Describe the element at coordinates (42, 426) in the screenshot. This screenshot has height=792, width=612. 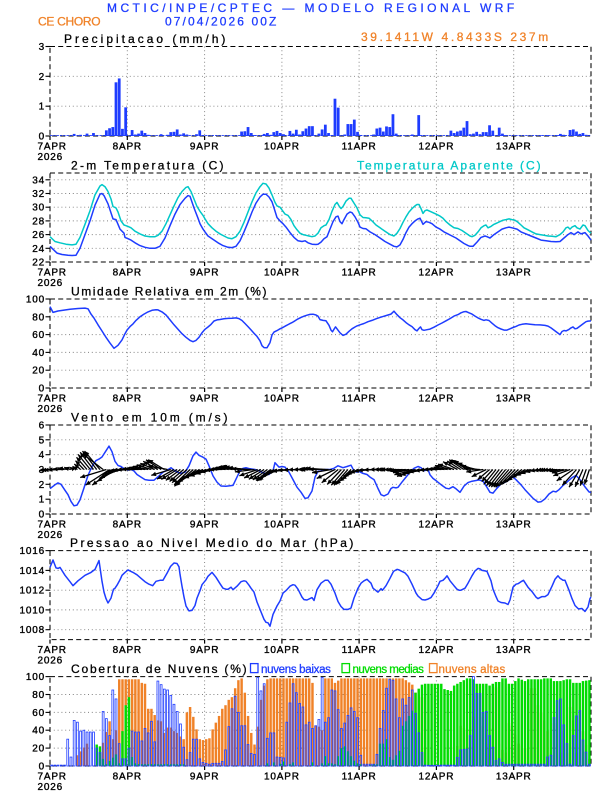
I see `svg-text: 6` at that location.